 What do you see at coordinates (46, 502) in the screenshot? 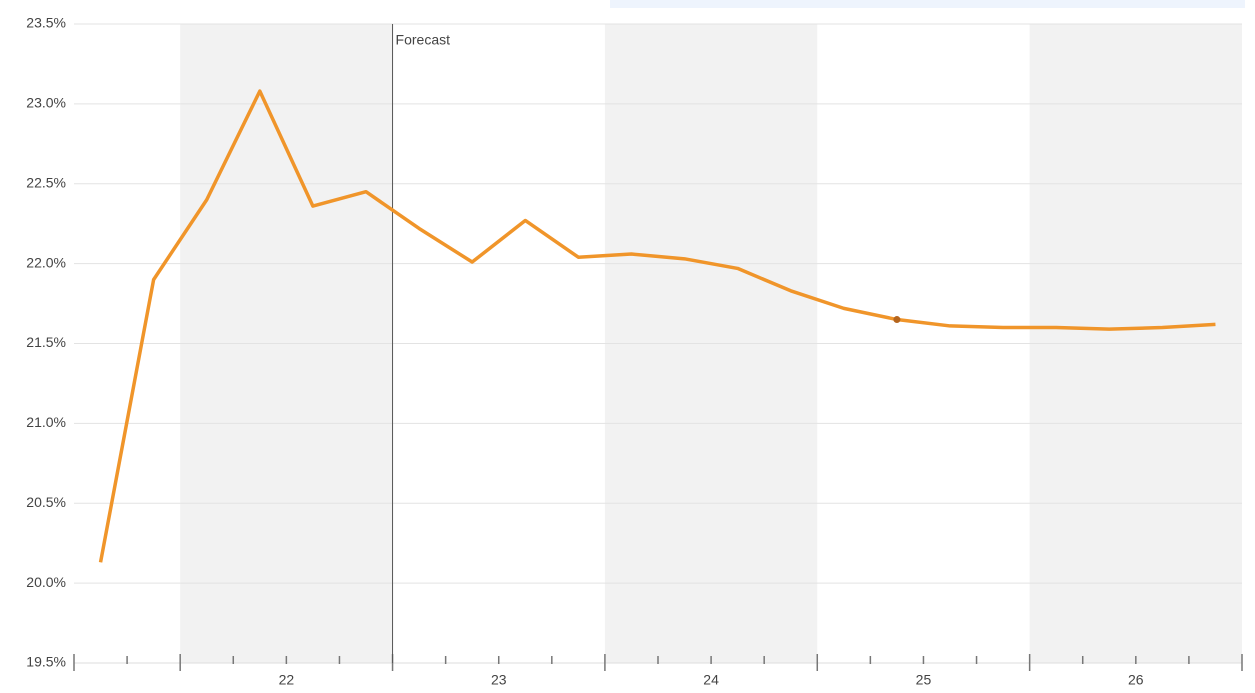
I see `y-tick-label: 20.5%` at bounding box center [46, 502].